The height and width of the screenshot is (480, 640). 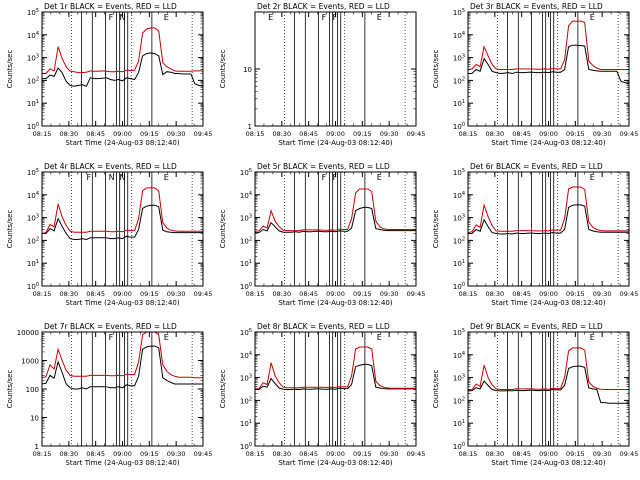 I want to click on y-tick-label: 1, so click(x=37, y=447).